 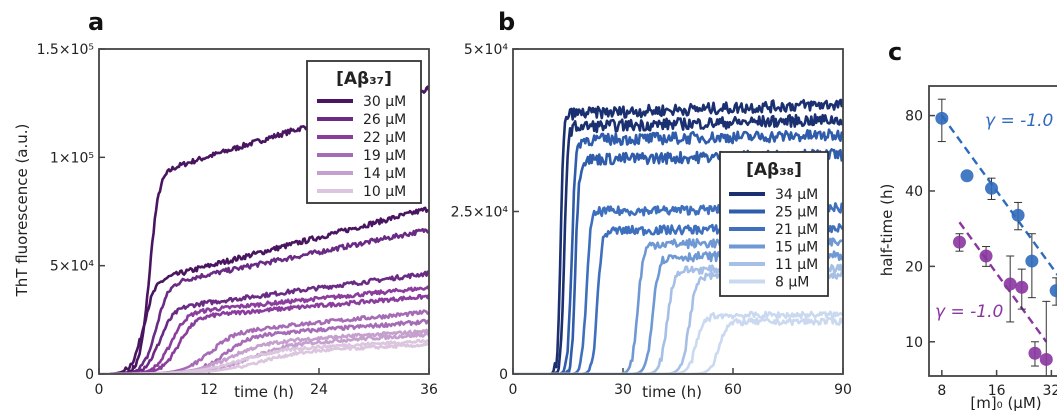 I want to click on legend-label: 21 µM, so click(x=796, y=230).